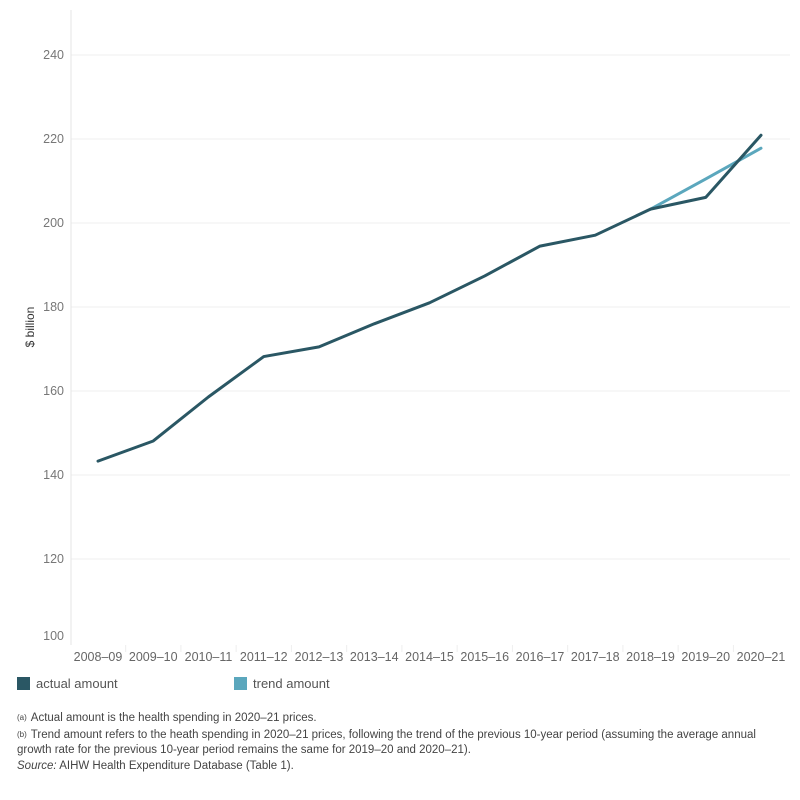 The width and height of the screenshot is (800, 800). Describe the element at coordinates (53, 307) in the screenshot. I see `y-tick-label: 180` at that location.